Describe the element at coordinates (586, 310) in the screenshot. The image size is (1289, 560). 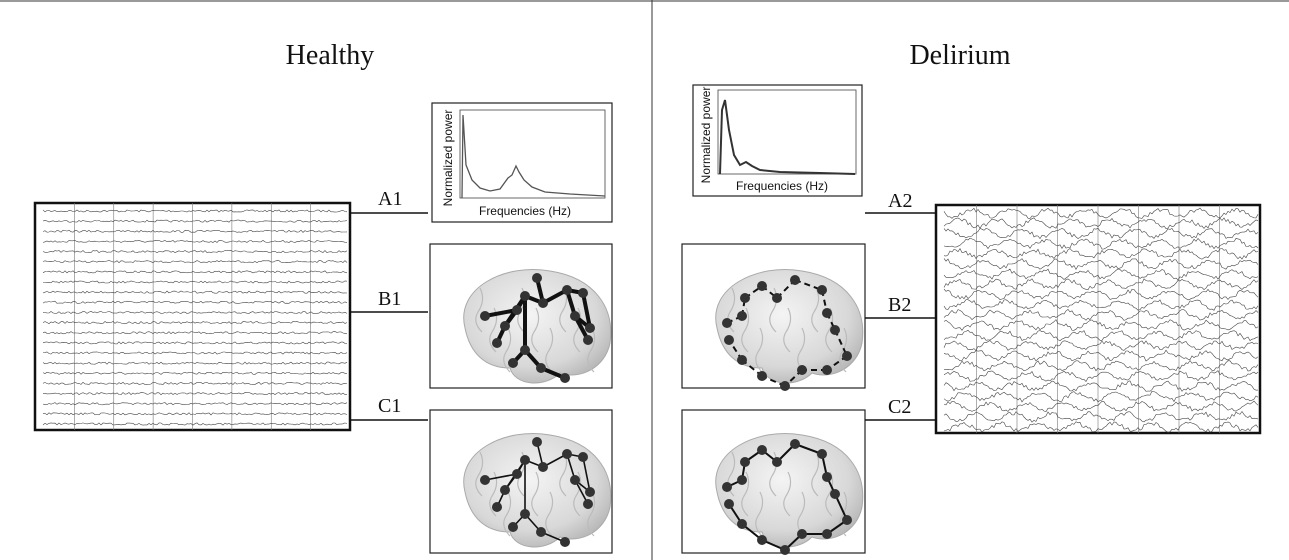
I see `connection` at that location.